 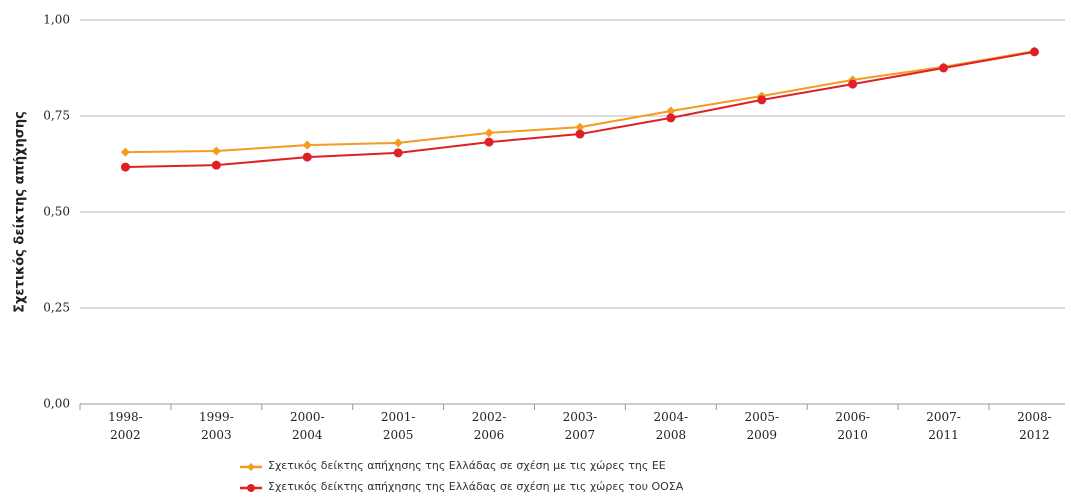 What do you see at coordinates (580, 426) in the screenshot?
I see `x-tick-label: 2003-2007` at bounding box center [580, 426].